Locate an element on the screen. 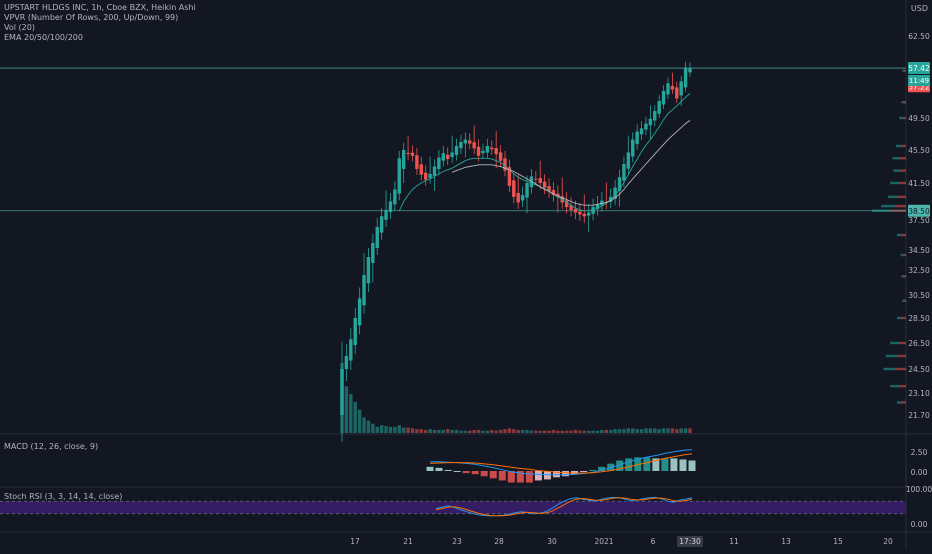 The width and height of the screenshot is (932, 554). time-label: 15 is located at coordinates (838, 541).